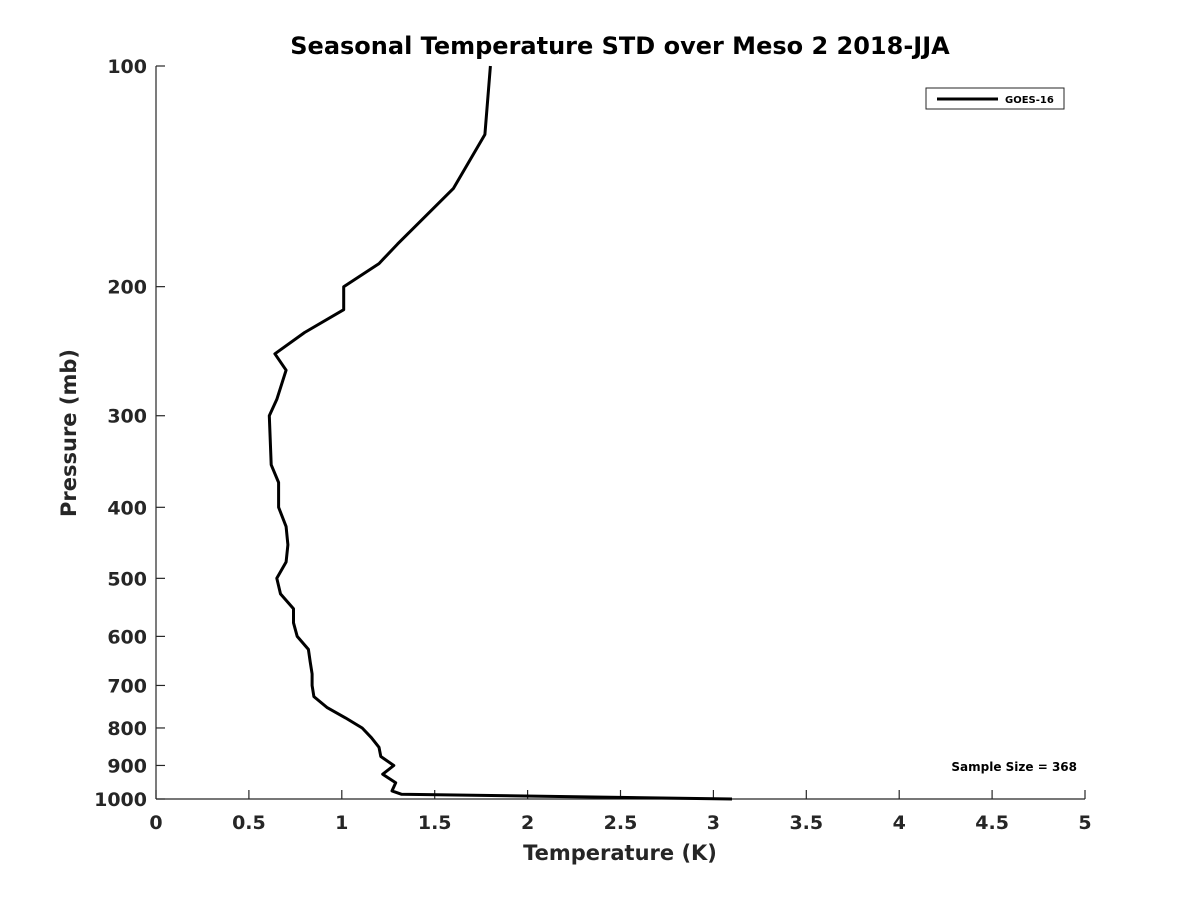 Image resolution: width=1200 pixels, height=900 pixels. What do you see at coordinates (806, 823) in the screenshot?
I see `x-tick-label: 3.5` at bounding box center [806, 823].